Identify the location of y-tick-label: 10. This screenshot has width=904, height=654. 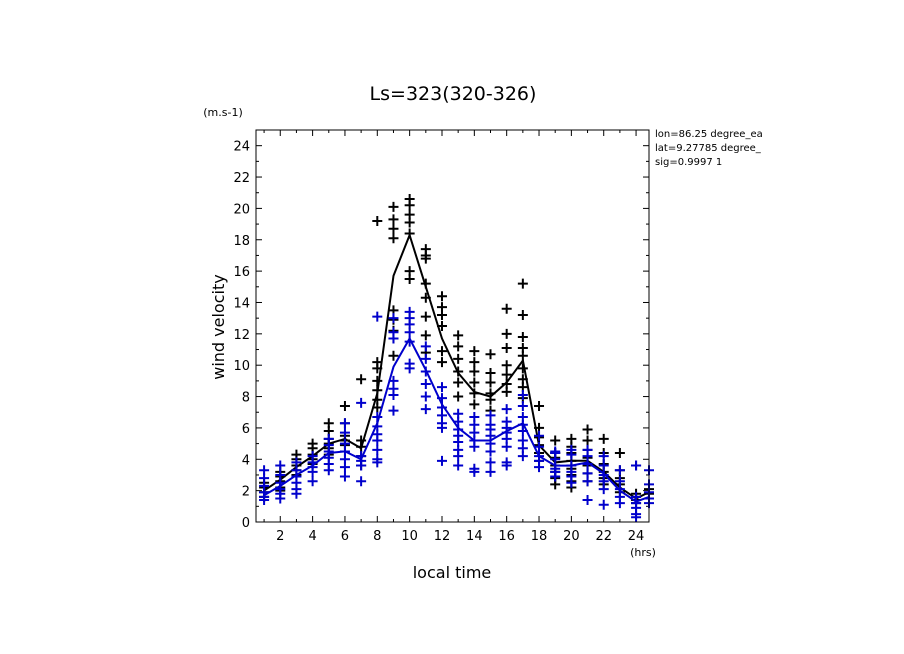
(241, 366).